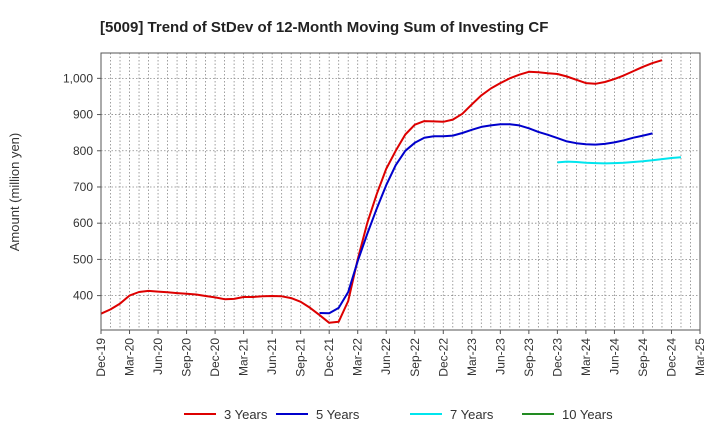 This screenshot has height=440, width=720. What do you see at coordinates (472, 414) in the screenshot?
I see `legend-label-7-years: 7 Years` at bounding box center [472, 414].